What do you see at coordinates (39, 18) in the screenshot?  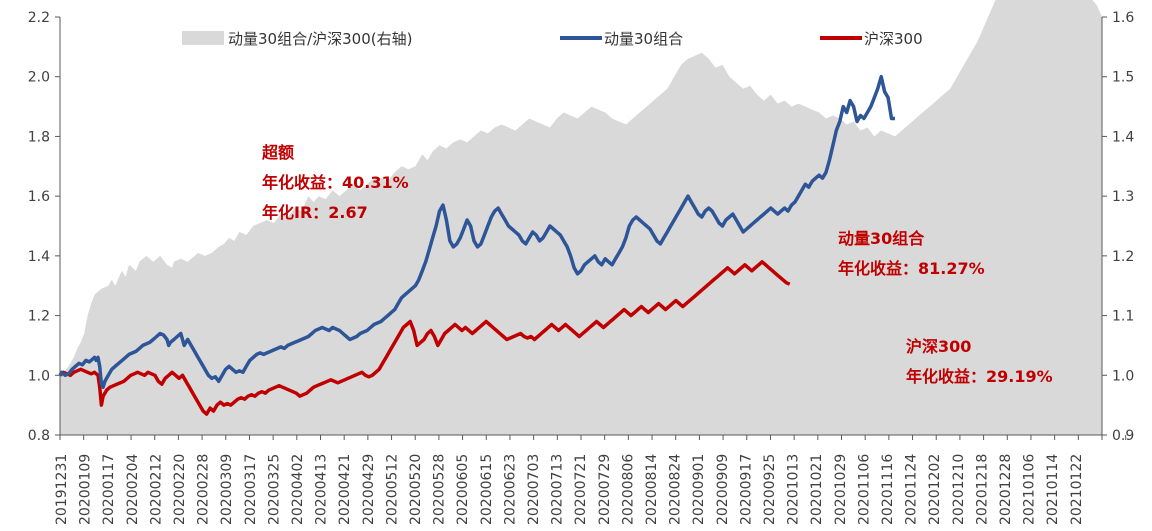 I see `left-axis-tick-label: 2.2` at bounding box center [39, 18].